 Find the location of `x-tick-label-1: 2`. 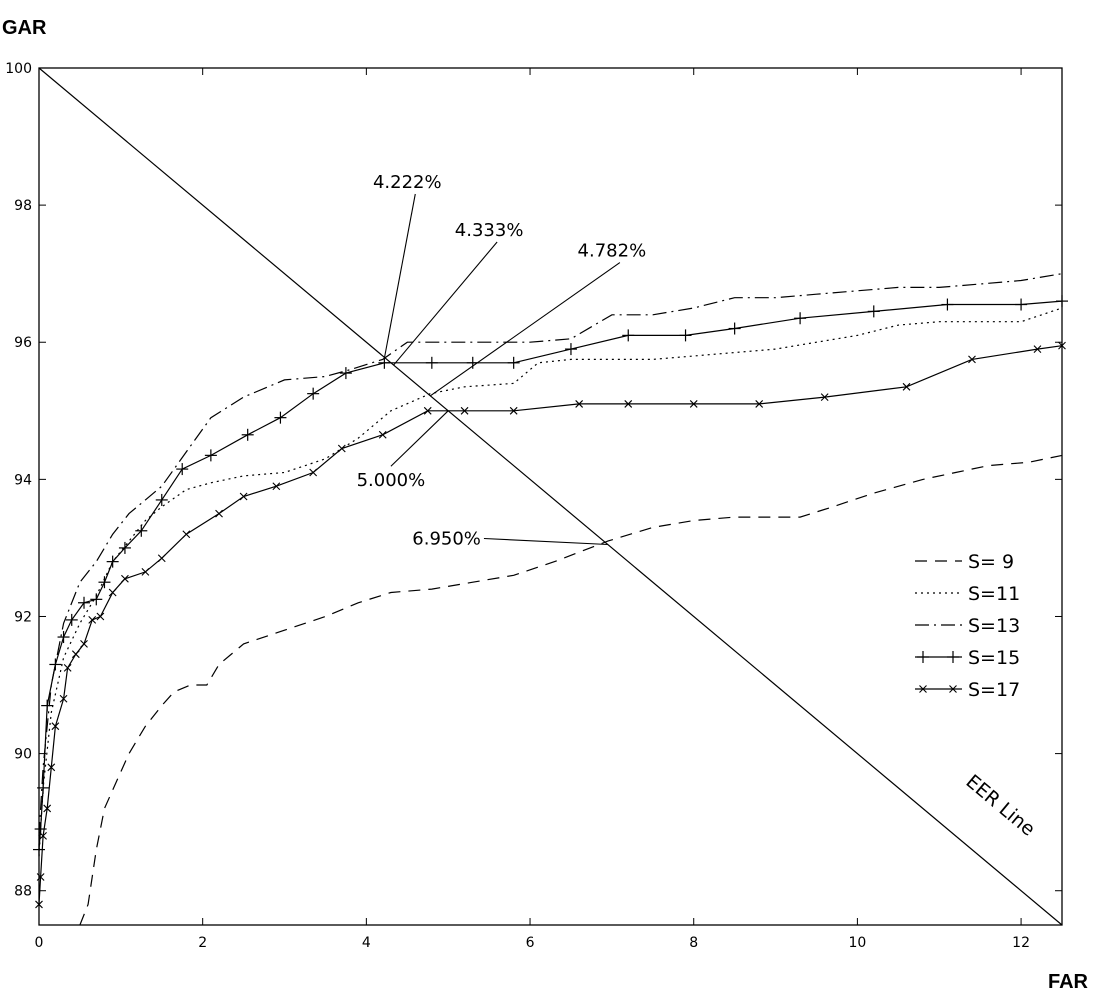

x-tick-label-1: 2 is located at coordinates (202, 943).